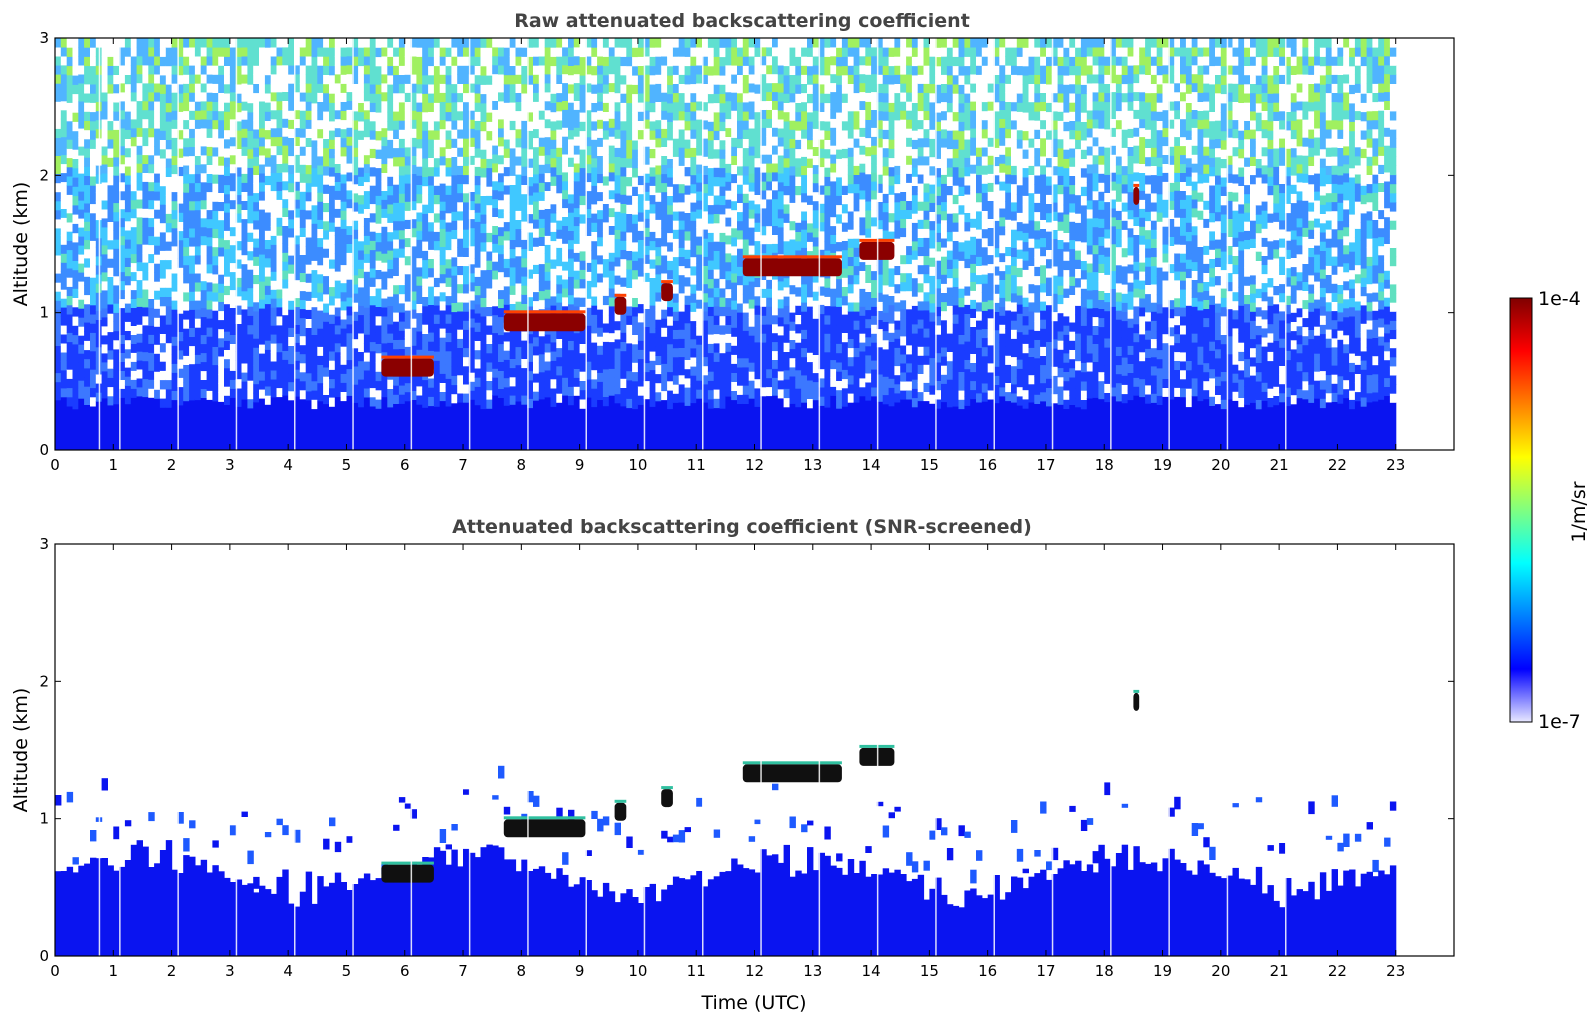  I want to click on colorbar-max-label: 1e-4, so click(1559, 299).